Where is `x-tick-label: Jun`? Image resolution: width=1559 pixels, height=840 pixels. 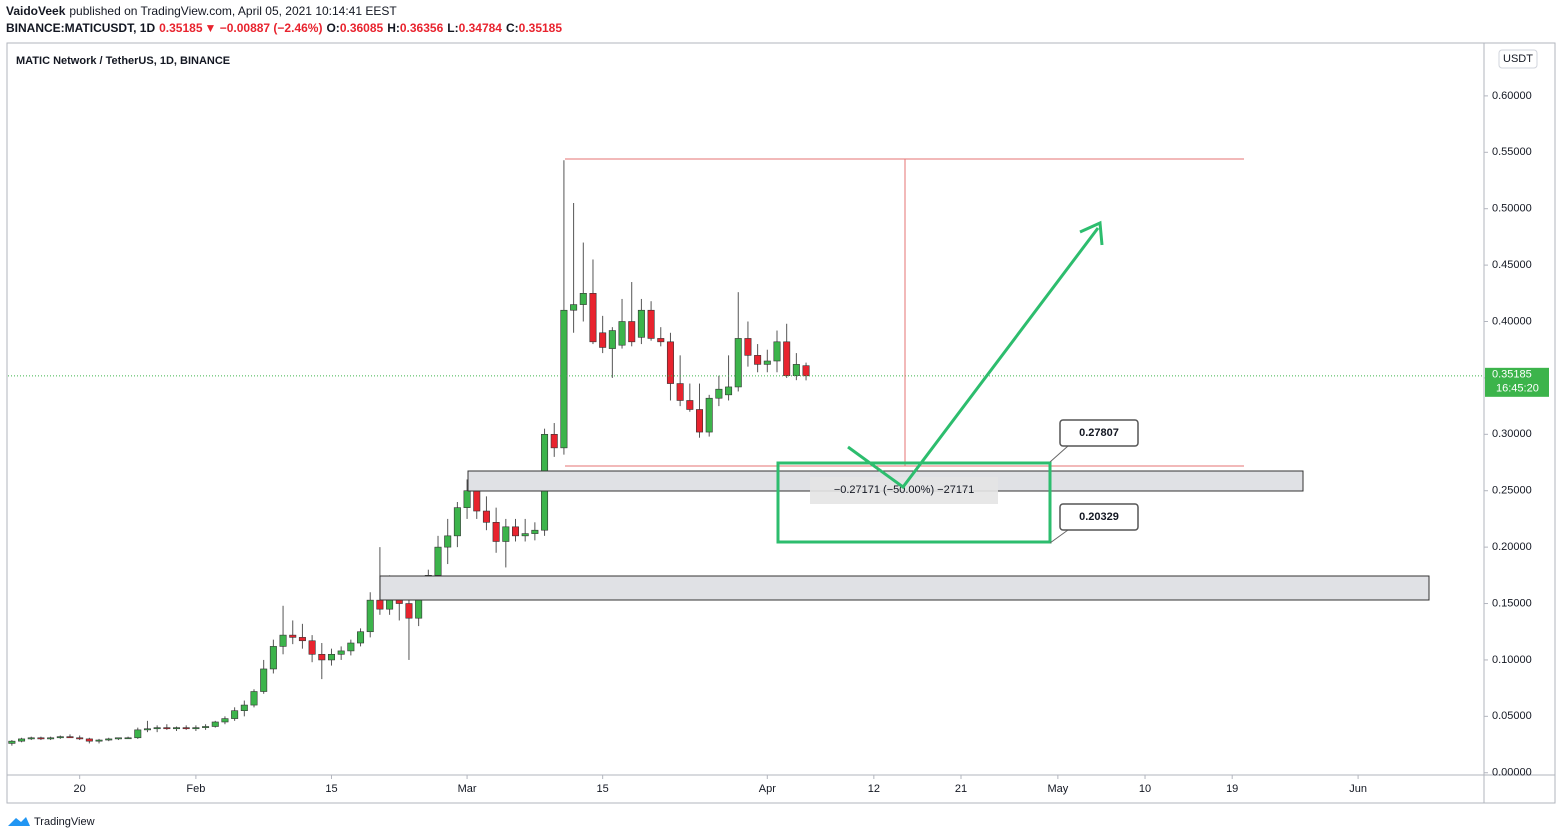 x-tick-label: Jun is located at coordinates (1358, 789).